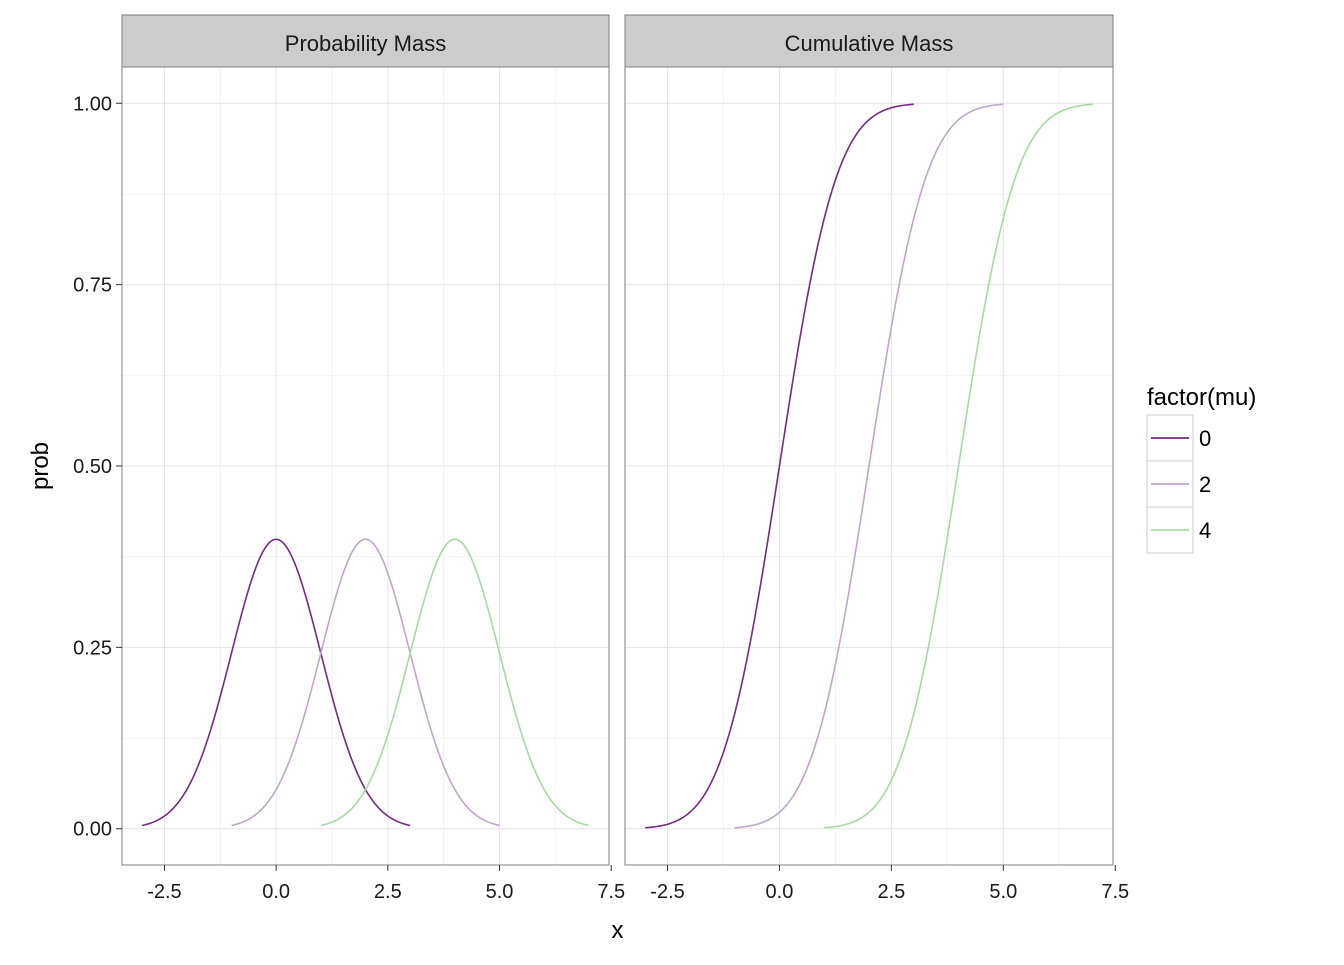 Image resolution: width=1344 pixels, height=965 pixels. What do you see at coordinates (92, 830) in the screenshot?
I see `y-tick-label: 0.00` at bounding box center [92, 830].